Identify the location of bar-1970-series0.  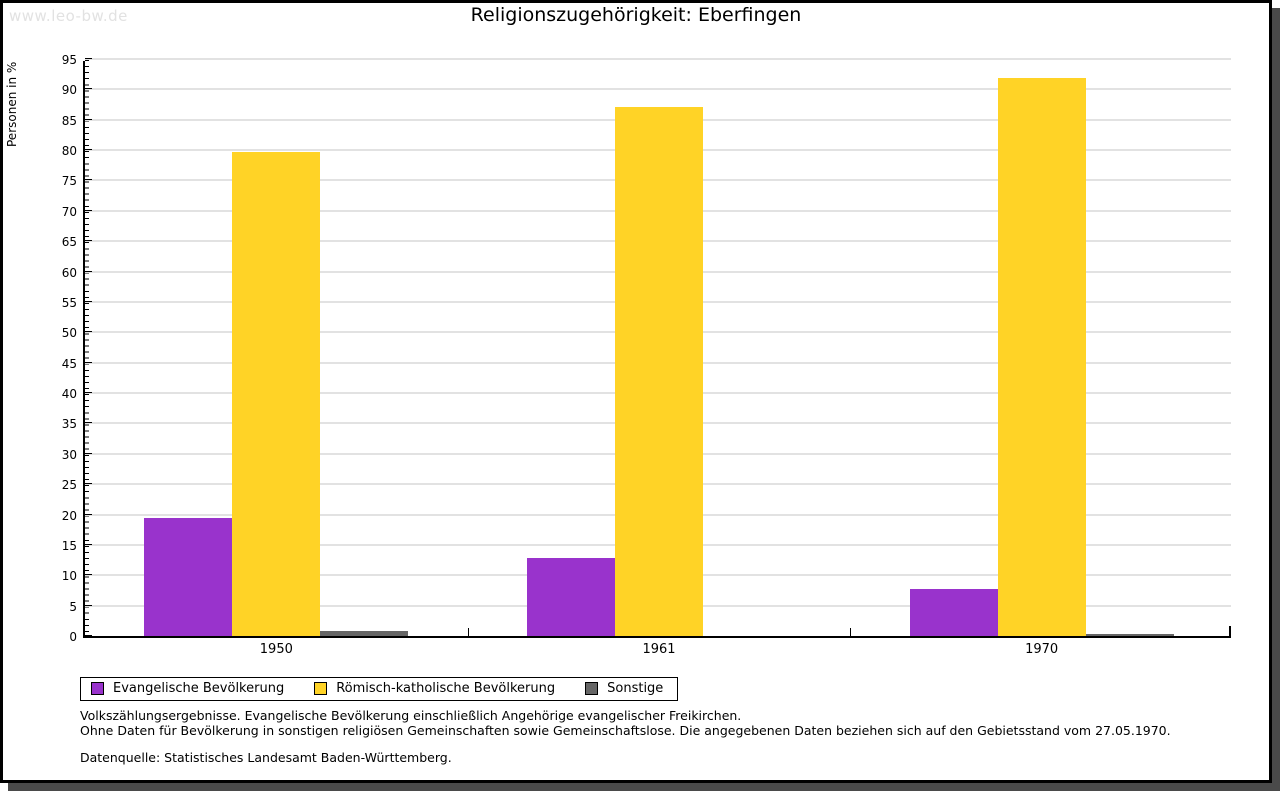
(953, 612).